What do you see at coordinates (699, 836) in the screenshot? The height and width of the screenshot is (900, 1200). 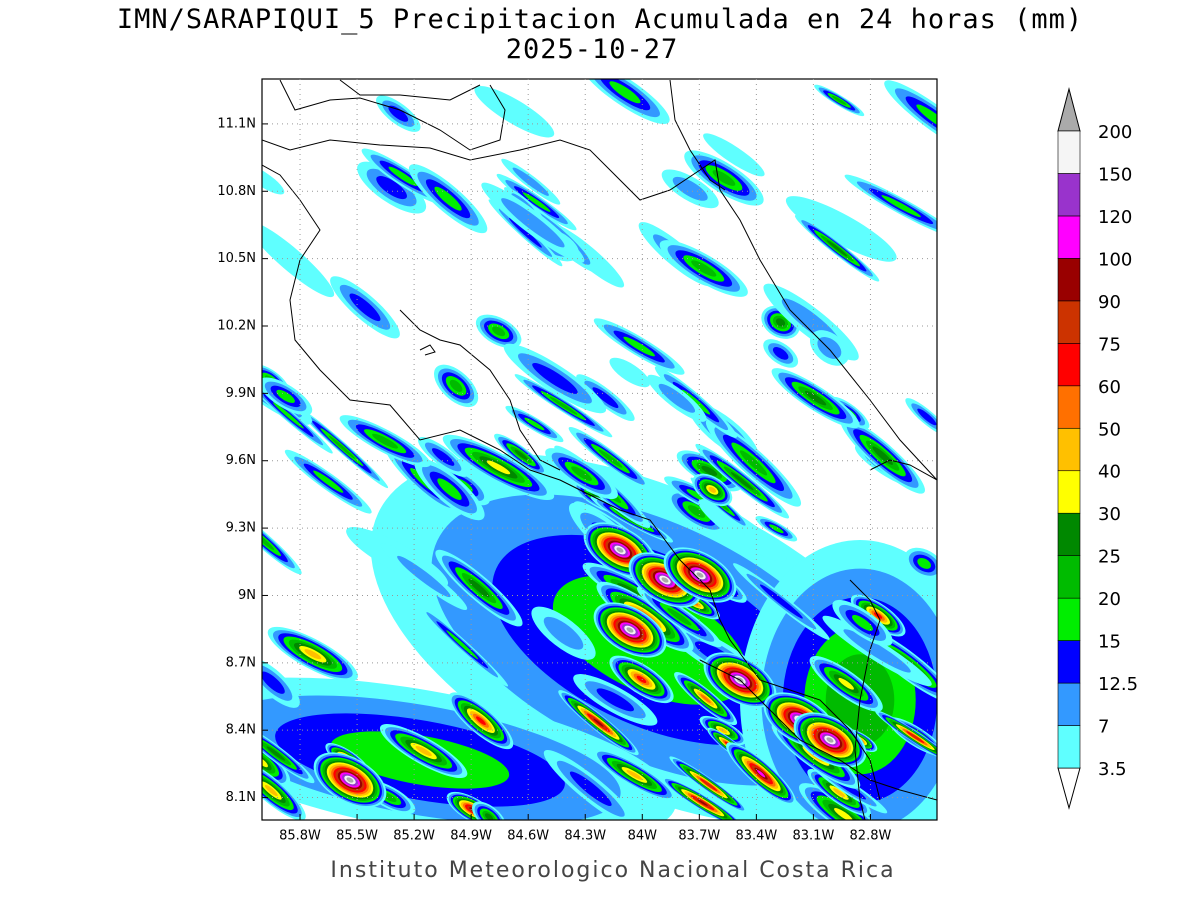 I see `lon-tick-label: 83.7W` at bounding box center [699, 836].